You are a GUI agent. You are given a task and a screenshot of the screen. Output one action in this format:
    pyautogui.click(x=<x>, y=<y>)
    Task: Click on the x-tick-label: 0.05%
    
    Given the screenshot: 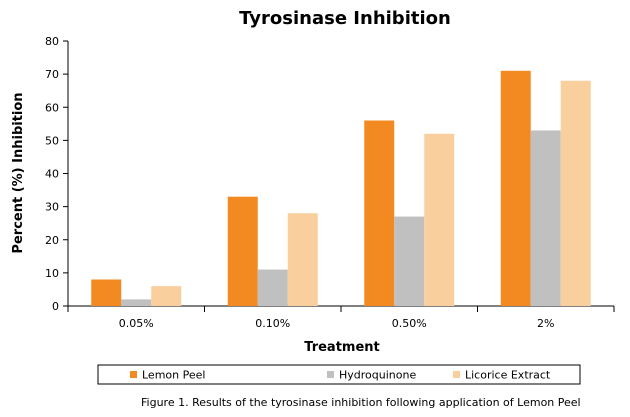 What is the action you would take?
    pyautogui.click(x=136, y=323)
    